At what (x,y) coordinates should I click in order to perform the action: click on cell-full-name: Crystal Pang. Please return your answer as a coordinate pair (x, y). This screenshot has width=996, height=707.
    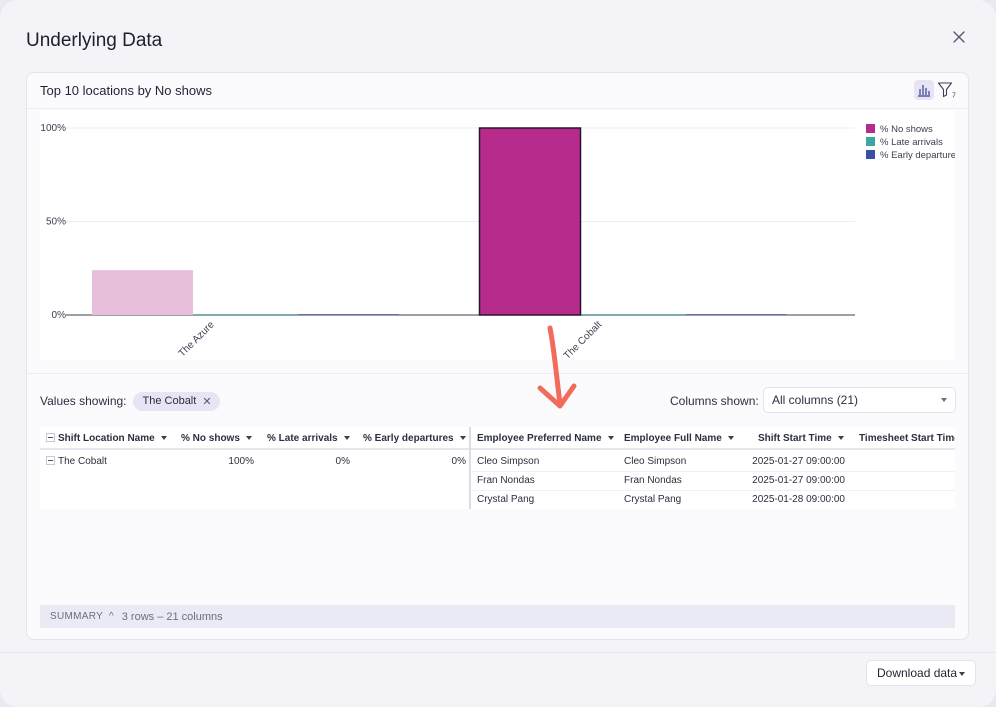
    Looking at the image, I should click on (653, 499).